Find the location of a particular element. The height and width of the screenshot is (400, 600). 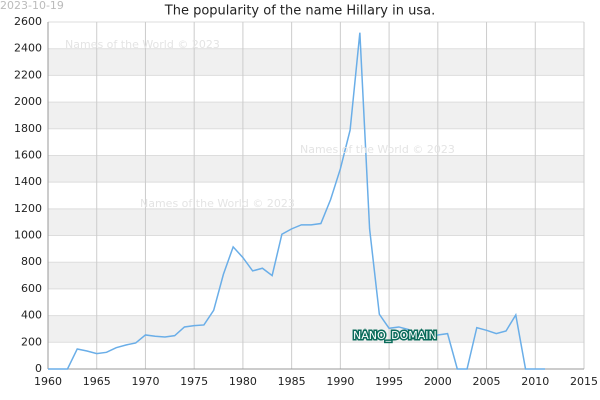

date-stamp: 2023-10-19 is located at coordinates (32, 6).